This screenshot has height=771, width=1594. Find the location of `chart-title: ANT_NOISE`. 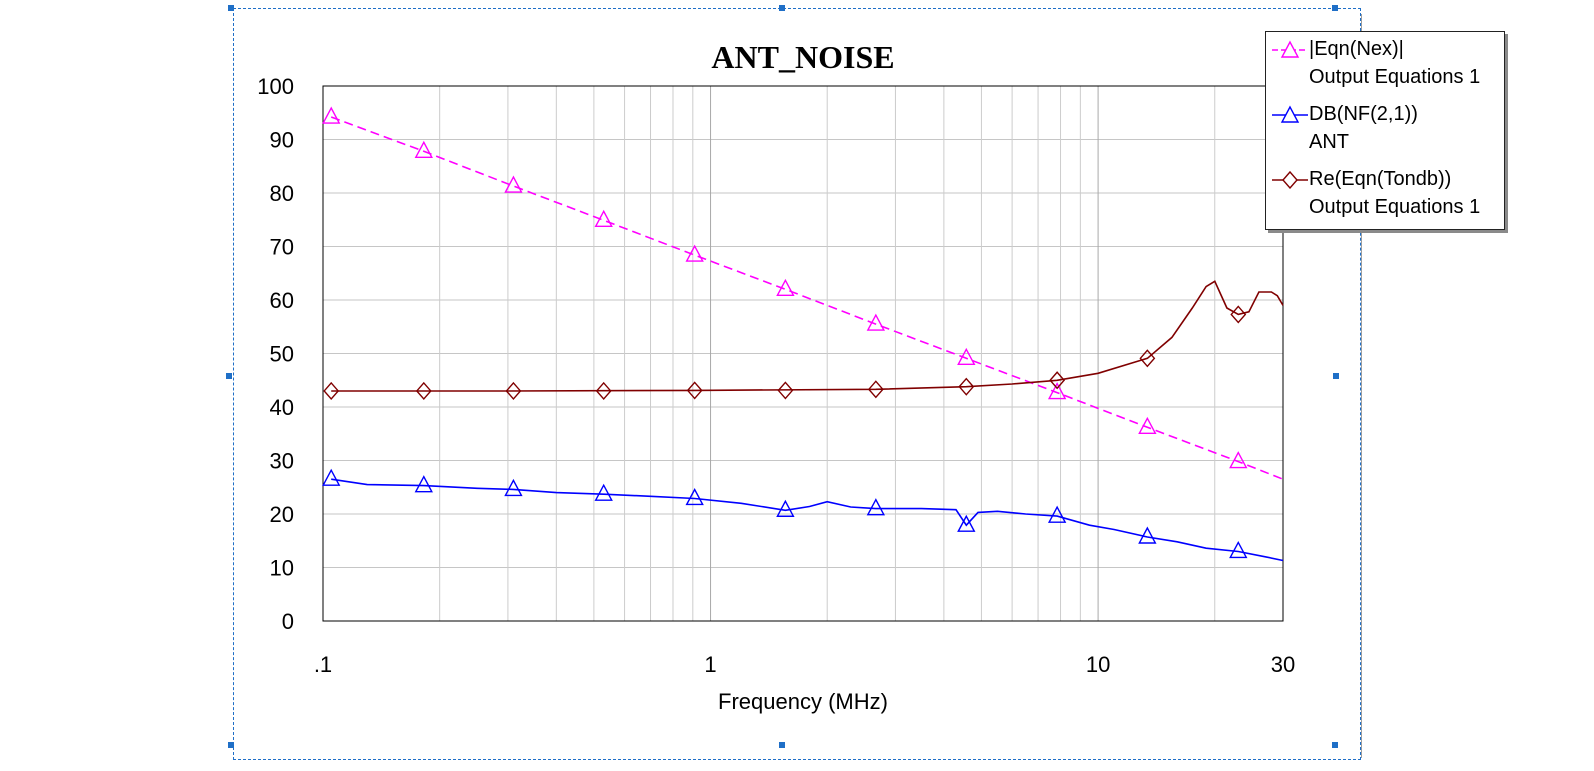

chart-title: ANT_NOISE is located at coordinates (802, 57).